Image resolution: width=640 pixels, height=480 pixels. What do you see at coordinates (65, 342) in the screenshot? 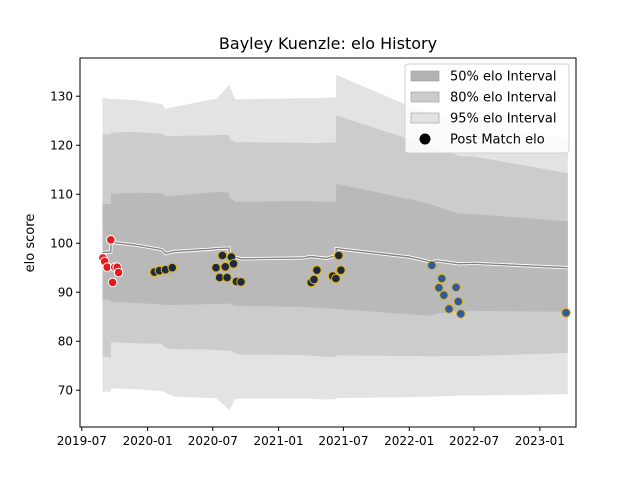
I see `y-tick-label: 80` at bounding box center [65, 342].